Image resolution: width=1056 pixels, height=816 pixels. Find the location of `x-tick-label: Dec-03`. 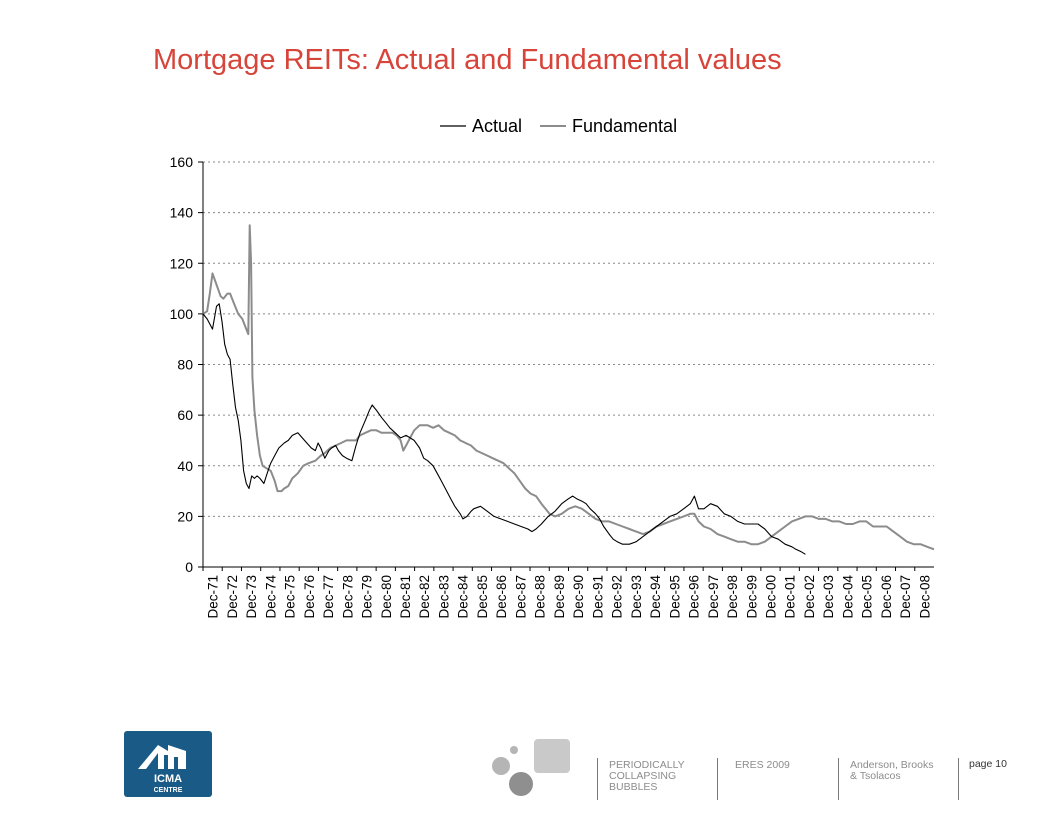

x-tick-label: Dec-03 is located at coordinates (828, 597).